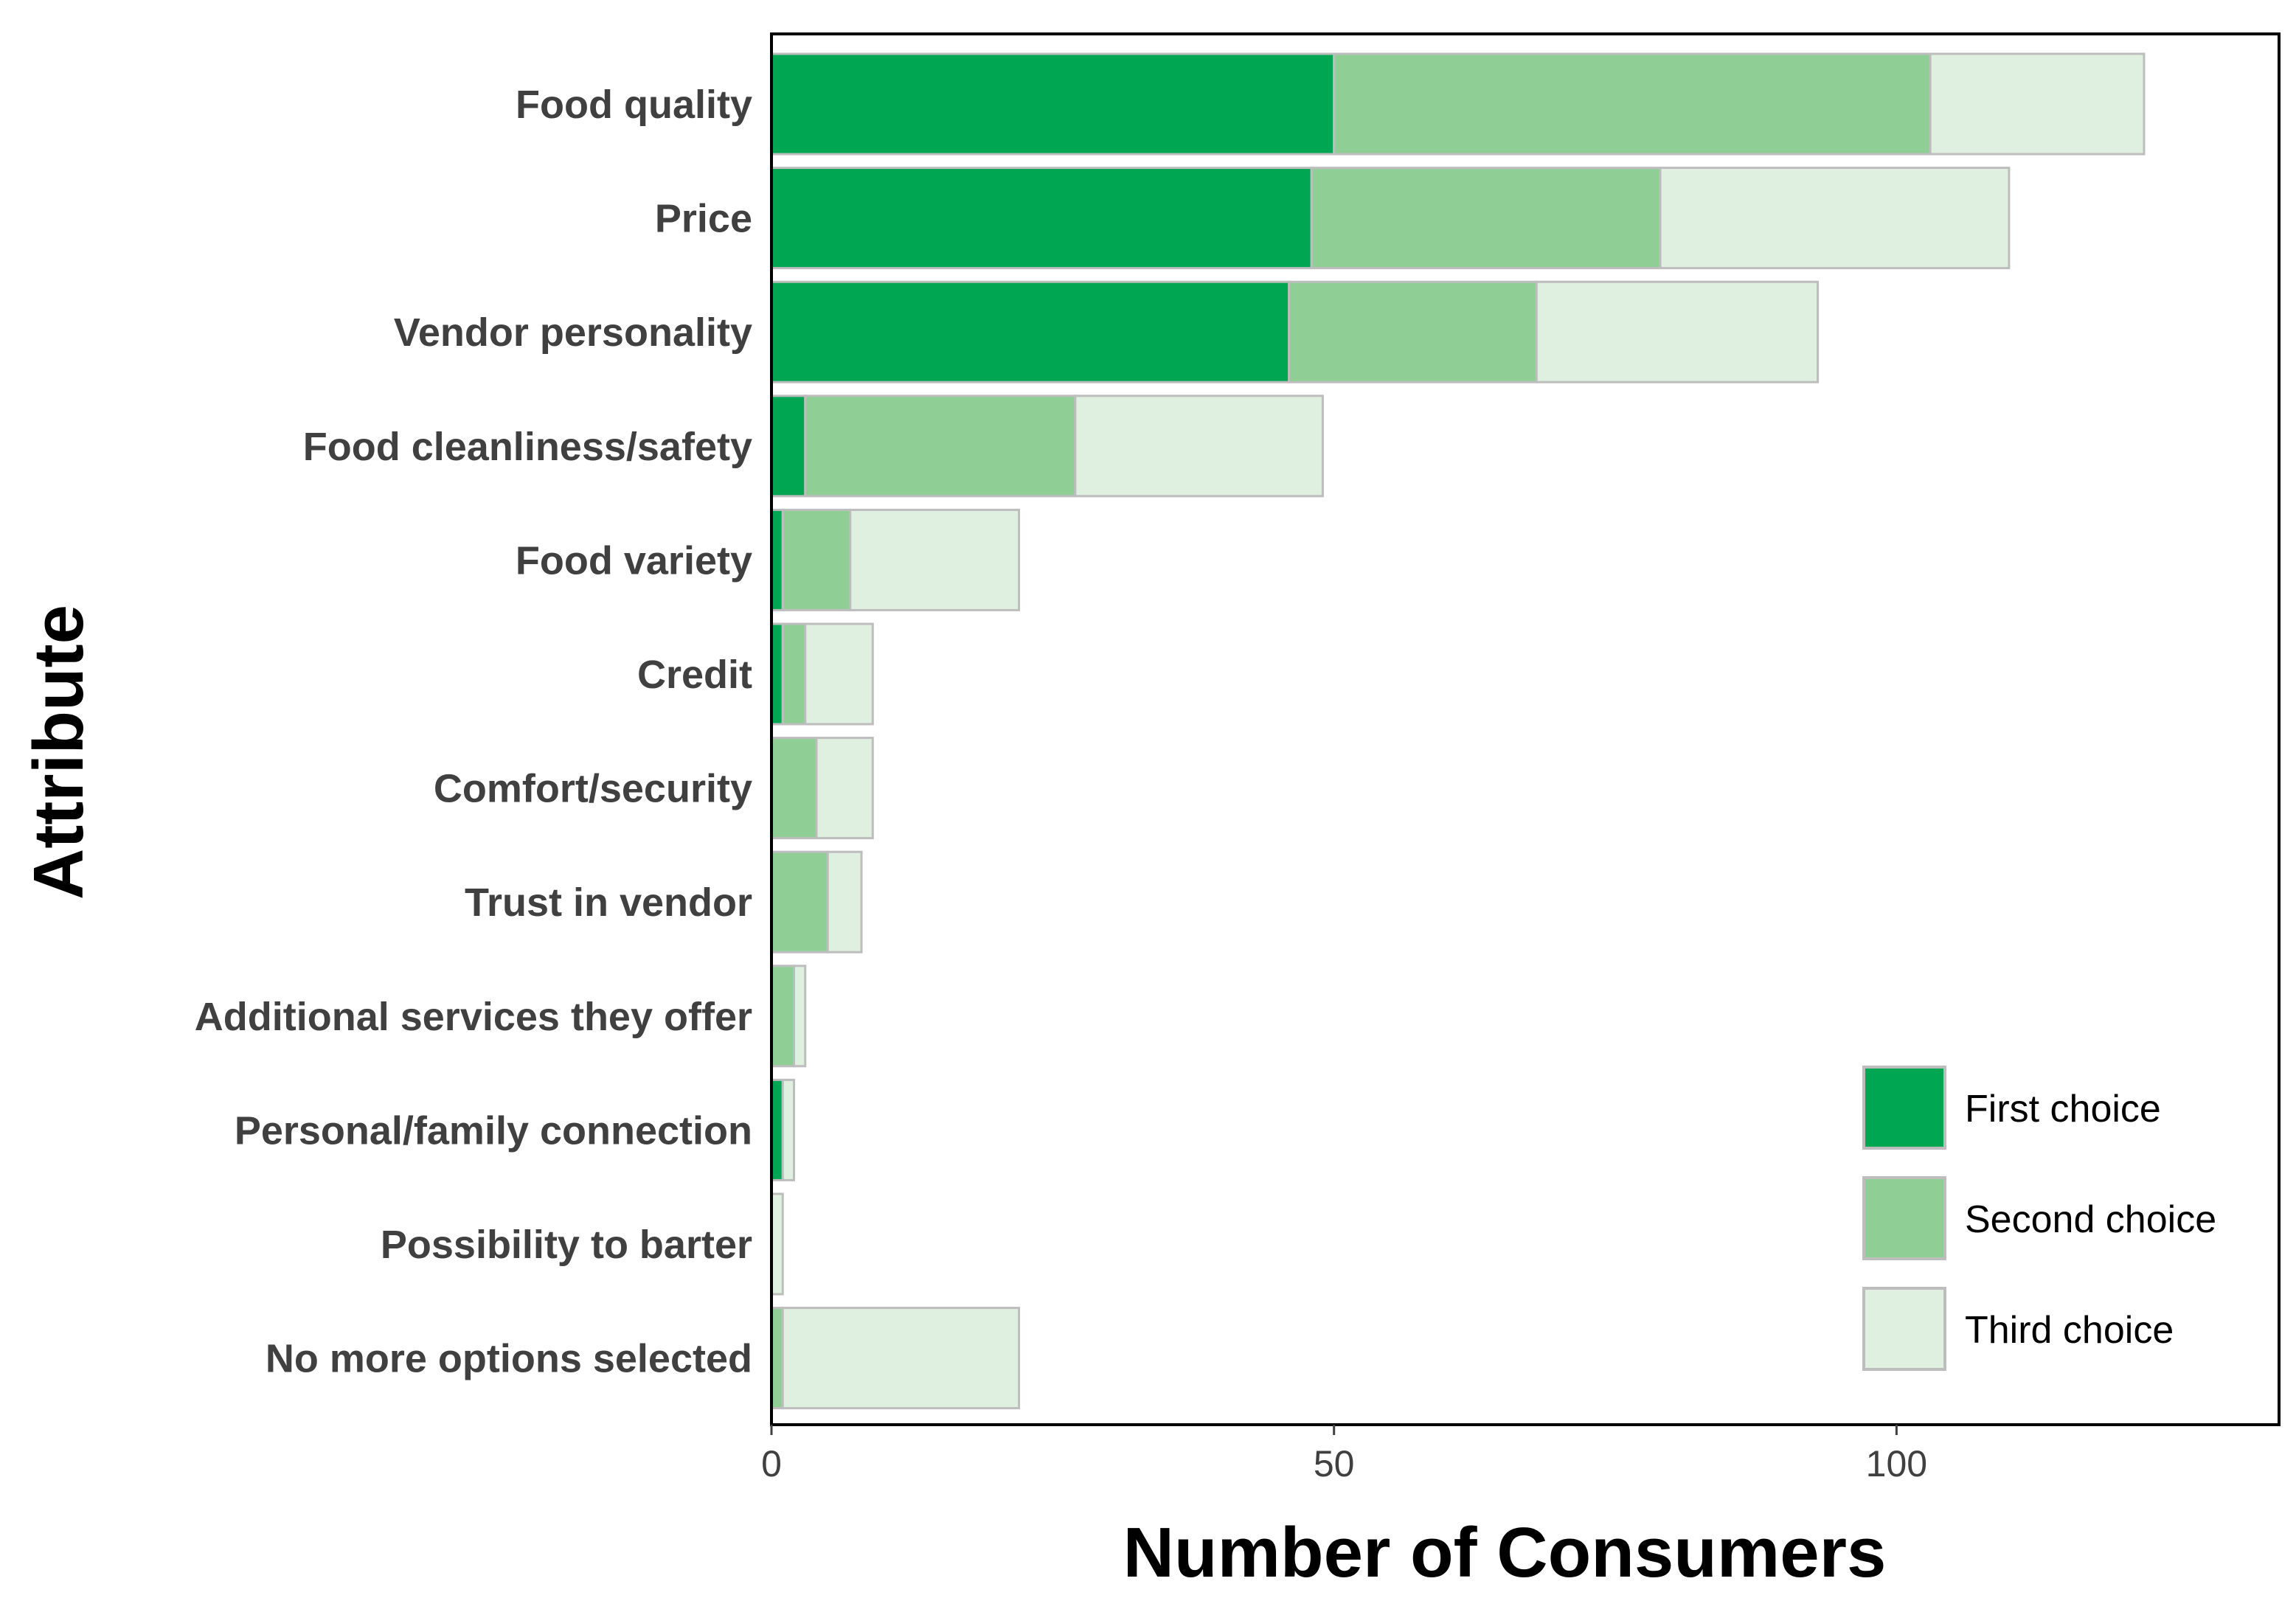 The image size is (2296, 1598). Describe the element at coordinates (634, 105) in the screenshot. I see `category-label: Food quality` at that location.